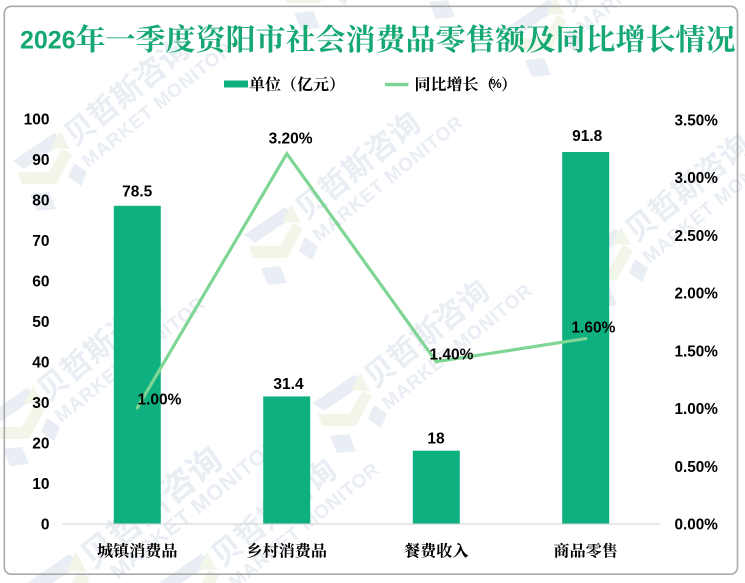 The width and height of the screenshot is (745, 583). I want to click on svg-text: 78.5, so click(137, 191).